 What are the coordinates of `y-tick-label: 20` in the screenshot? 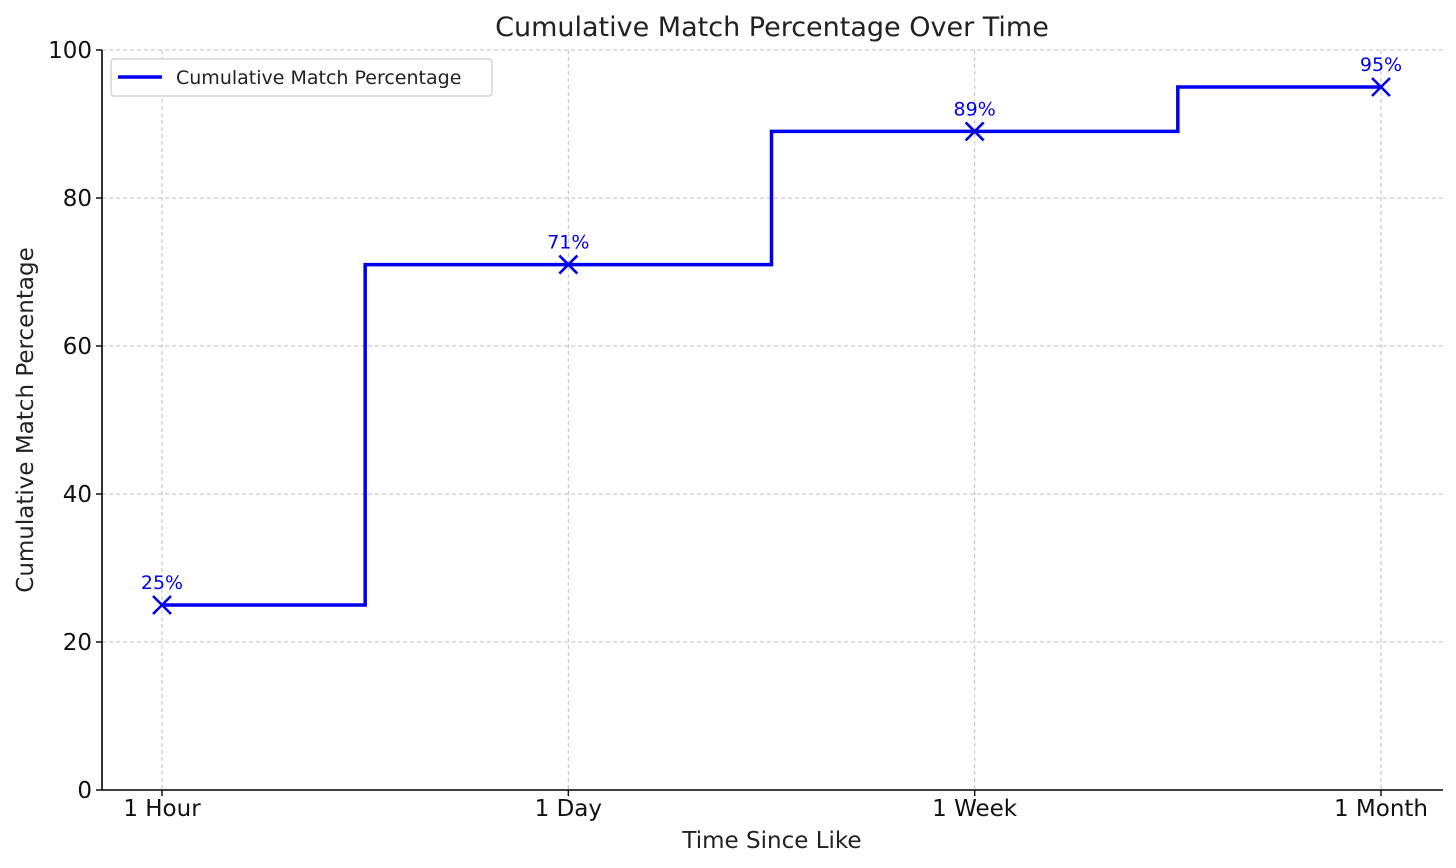 It's located at (77, 643).